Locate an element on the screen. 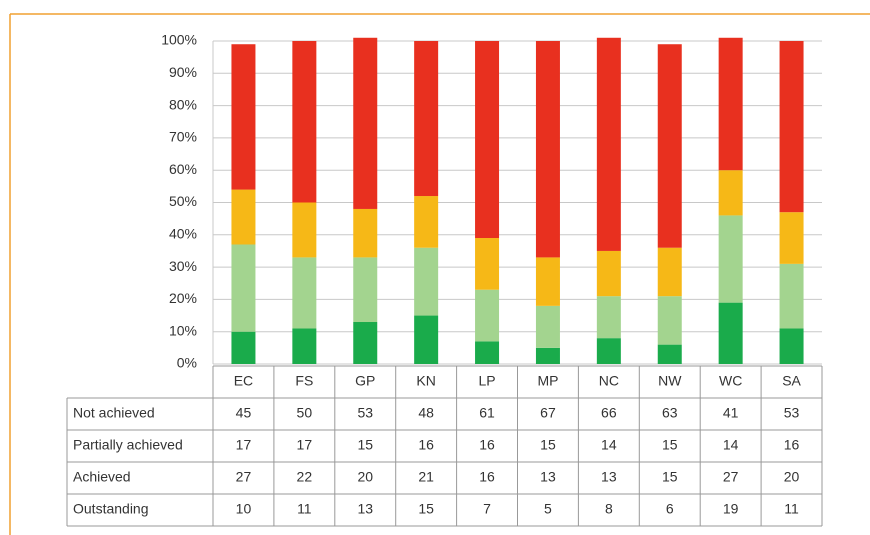 The height and width of the screenshot is (535, 870). table-value: 22 is located at coordinates (305, 477).